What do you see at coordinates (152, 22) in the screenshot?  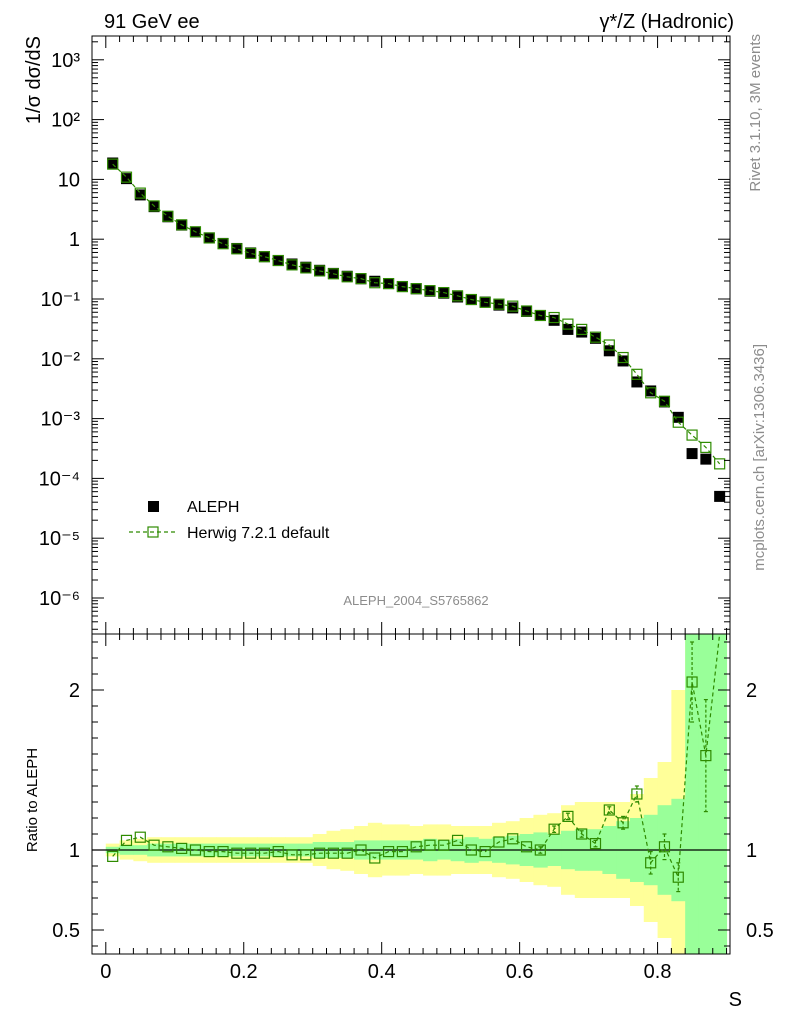 I see `header-left-label: 91 GeV ee` at bounding box center [152, 22].